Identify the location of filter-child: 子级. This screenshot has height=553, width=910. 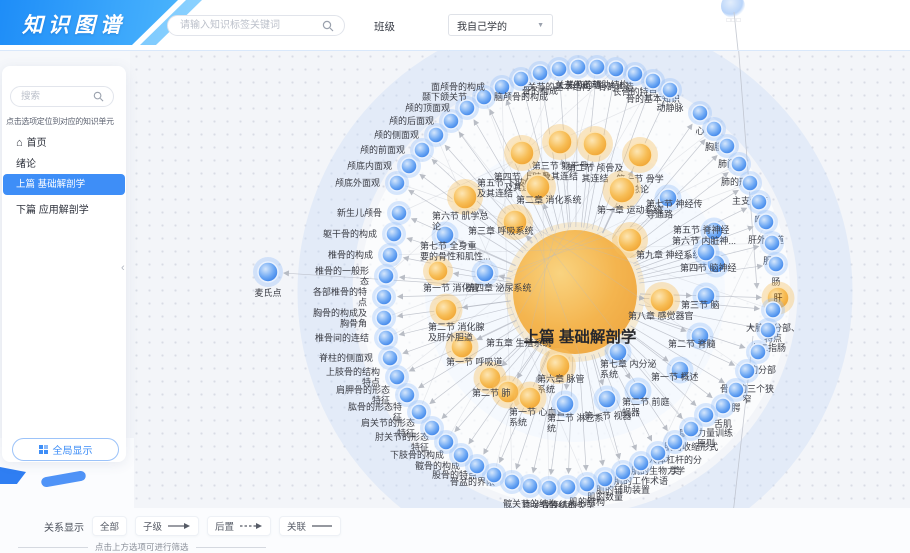
(167, 526).